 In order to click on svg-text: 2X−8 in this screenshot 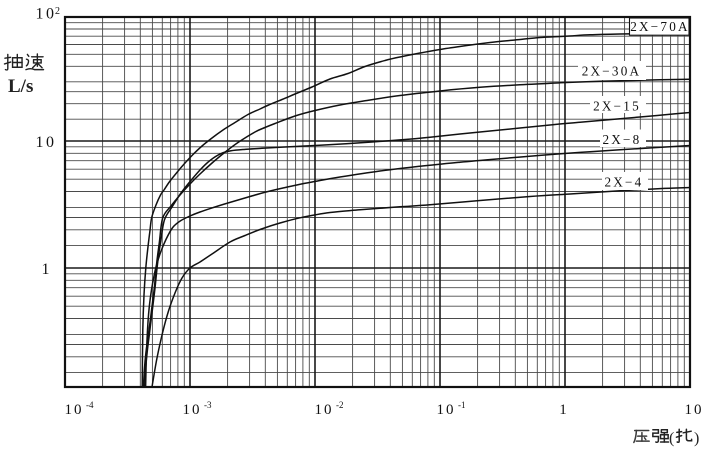, I will do `click(622, 139)`.